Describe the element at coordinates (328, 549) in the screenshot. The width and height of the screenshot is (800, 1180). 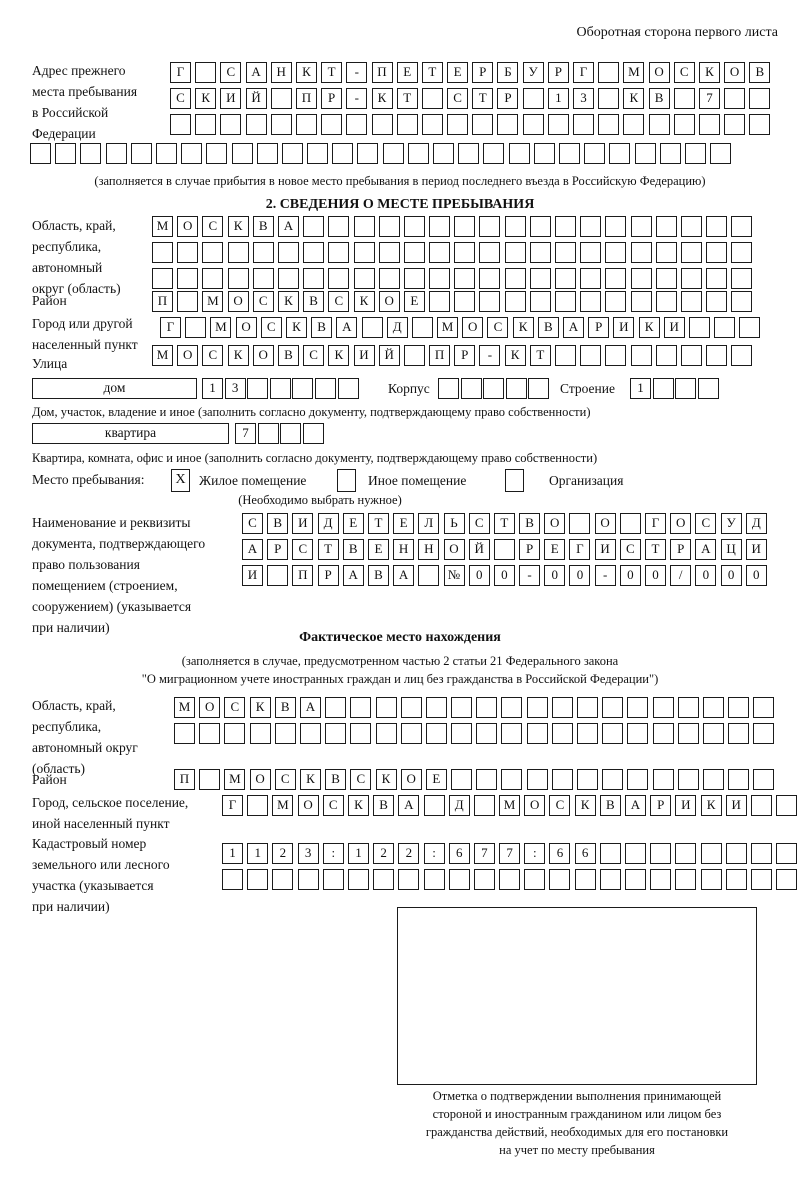
I see `doc-r2-cell-4: Т` at that location.